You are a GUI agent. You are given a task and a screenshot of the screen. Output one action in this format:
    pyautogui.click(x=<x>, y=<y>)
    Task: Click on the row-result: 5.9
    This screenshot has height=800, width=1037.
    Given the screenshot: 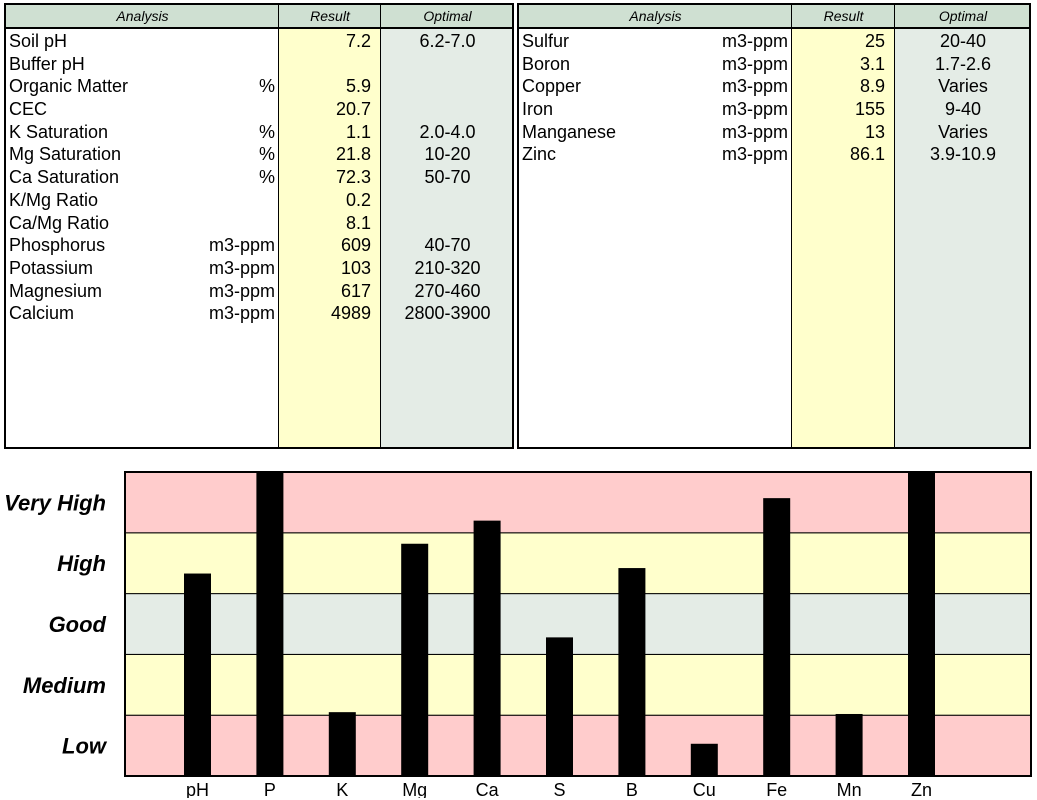 What is the action you would take?
    pyautogui.click(x=358, y=86)
    